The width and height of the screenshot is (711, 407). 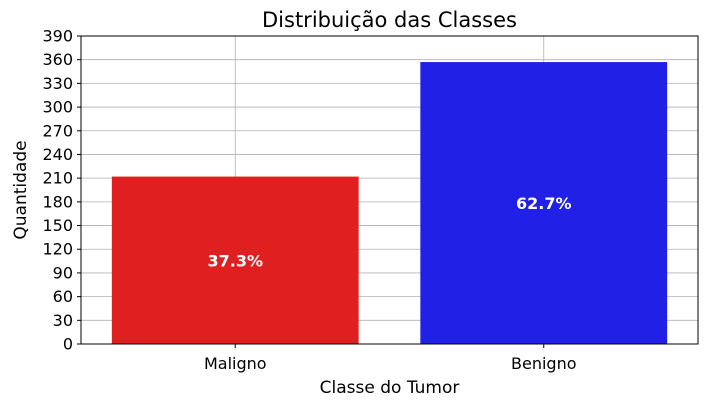 I want to click on y-tick-label: 270, so click(x=57, y=130).